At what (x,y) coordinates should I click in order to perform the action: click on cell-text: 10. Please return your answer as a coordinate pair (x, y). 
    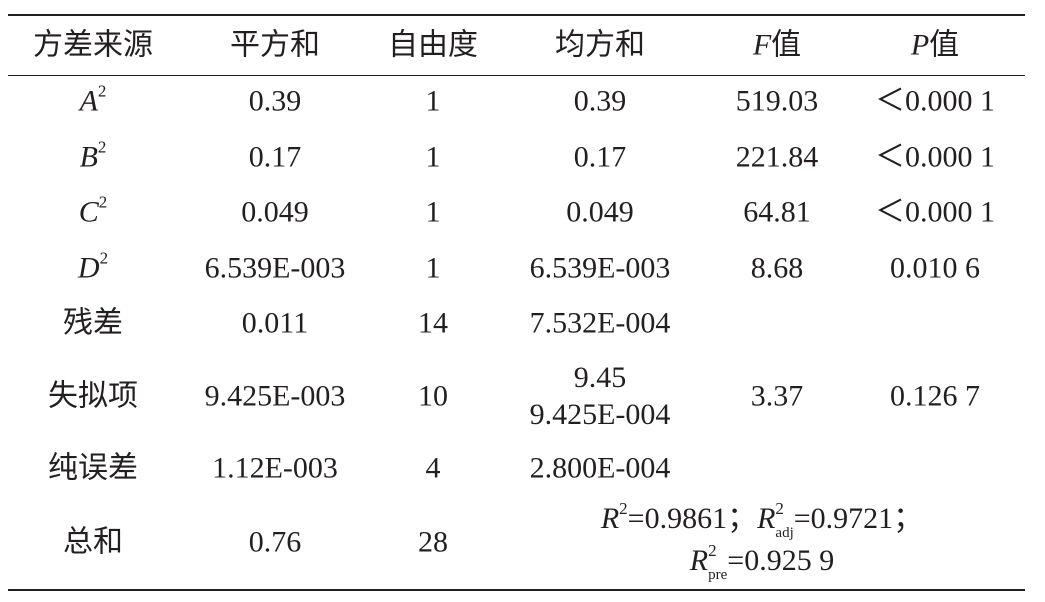
    Looking at the image, I should click on (433, 396).